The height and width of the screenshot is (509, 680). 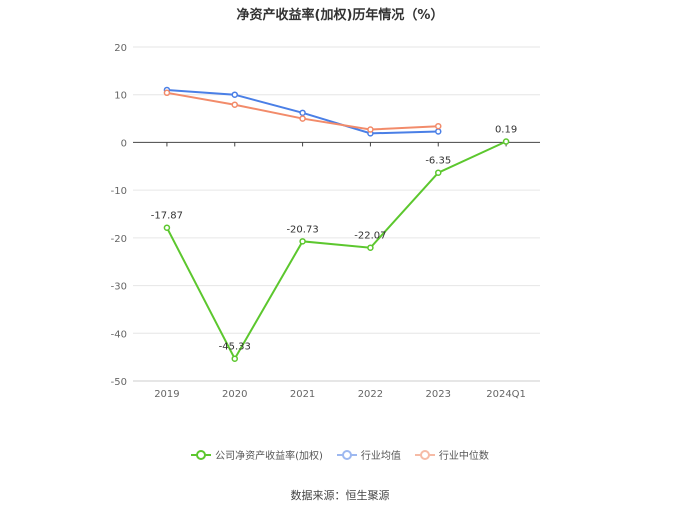 I want to click on x-tick-label: 2019, so click(x=166, y=394).